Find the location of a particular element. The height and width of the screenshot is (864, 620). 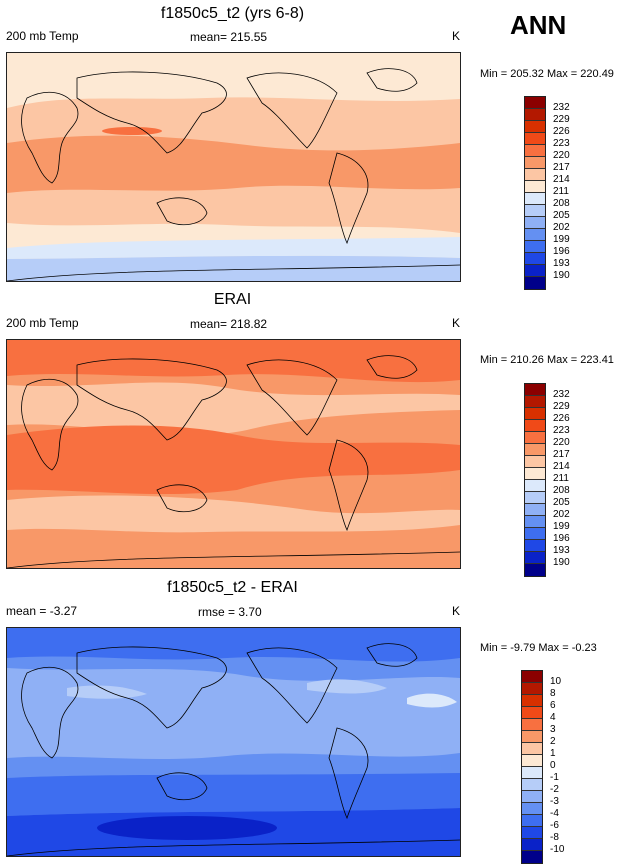

season-label: ANN is located at coordinates (538, 25).